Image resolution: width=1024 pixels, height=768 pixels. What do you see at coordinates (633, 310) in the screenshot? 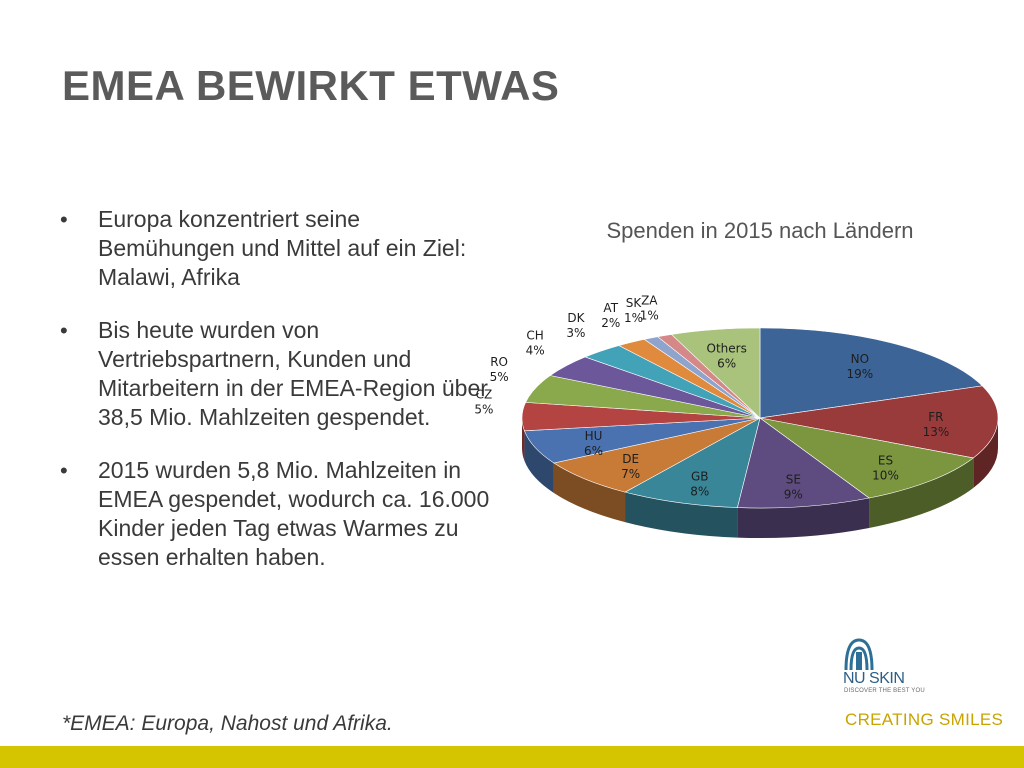
I see `pie-label-sk: SK 1%` at bounding box center [633, 310].